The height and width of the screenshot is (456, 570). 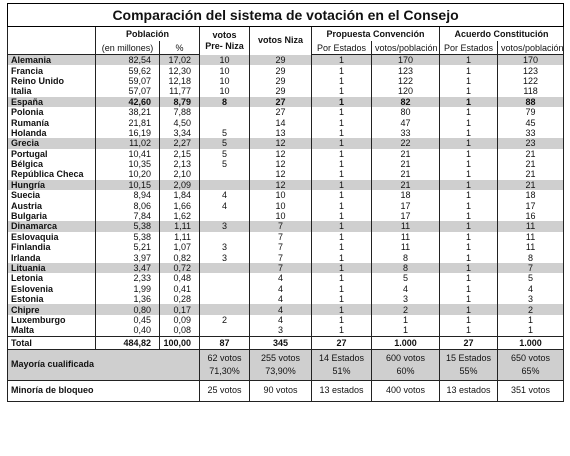 What do you see at coordinates (405, 257) in the screenshot?
I see `cell: 8` at bounding box center [405, 257].